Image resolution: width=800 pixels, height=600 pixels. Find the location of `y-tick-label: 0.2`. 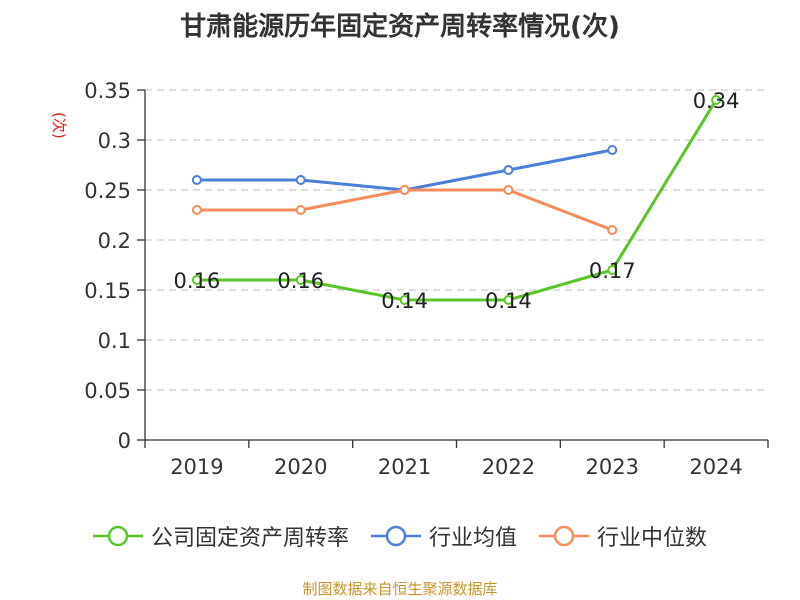

y-tick-label: 0.2 is located at coordinates (114, 241).